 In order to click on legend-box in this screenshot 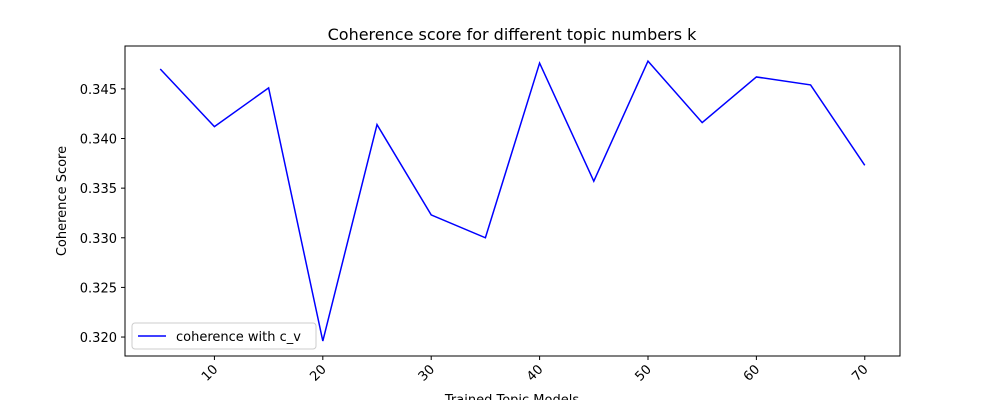, I will do `click(224, 336)`.